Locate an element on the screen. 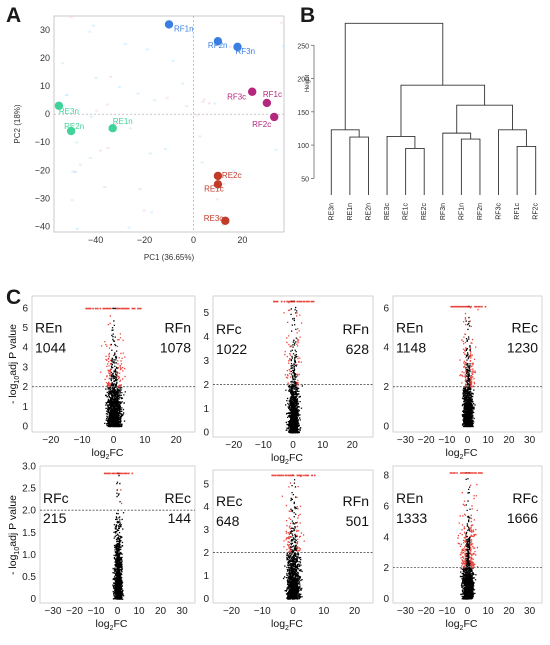  volcano-panel-2: −20 −10 0 10 20 0 1 2 3 4 5 log2FC RFc 1022 RFn 628 is located at coordinates (288, 380).